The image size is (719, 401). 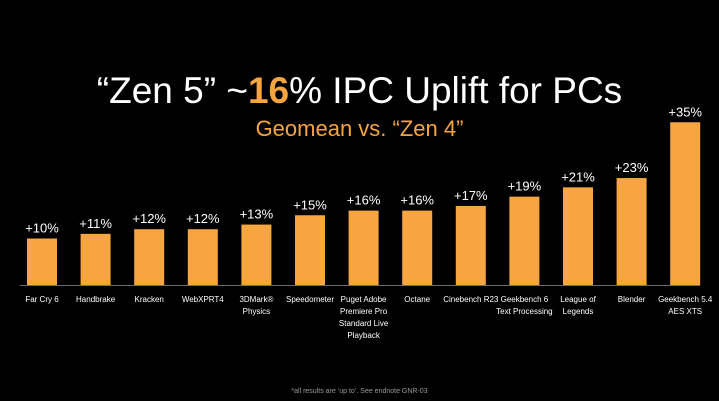 What do you see at coordinates (364, 323) in the screenshot?
I see `category-label: Standard Live` at bounding box center [364, 323].